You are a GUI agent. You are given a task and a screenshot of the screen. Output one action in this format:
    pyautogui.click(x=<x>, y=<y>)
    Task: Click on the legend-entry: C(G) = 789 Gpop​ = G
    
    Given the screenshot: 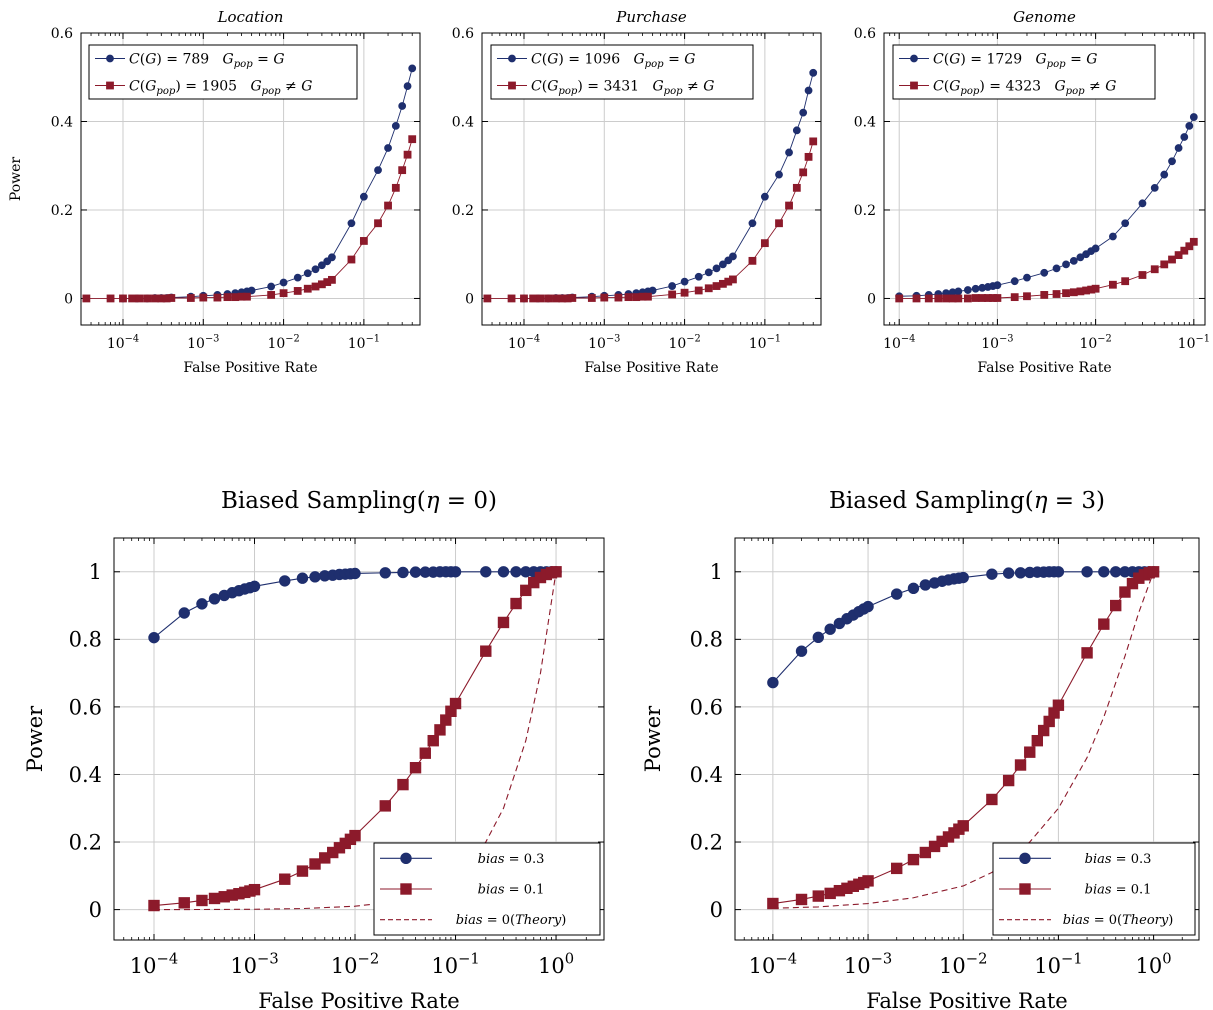 What is the action you would take?
    pyautogui.click(x=207, y=60)
    